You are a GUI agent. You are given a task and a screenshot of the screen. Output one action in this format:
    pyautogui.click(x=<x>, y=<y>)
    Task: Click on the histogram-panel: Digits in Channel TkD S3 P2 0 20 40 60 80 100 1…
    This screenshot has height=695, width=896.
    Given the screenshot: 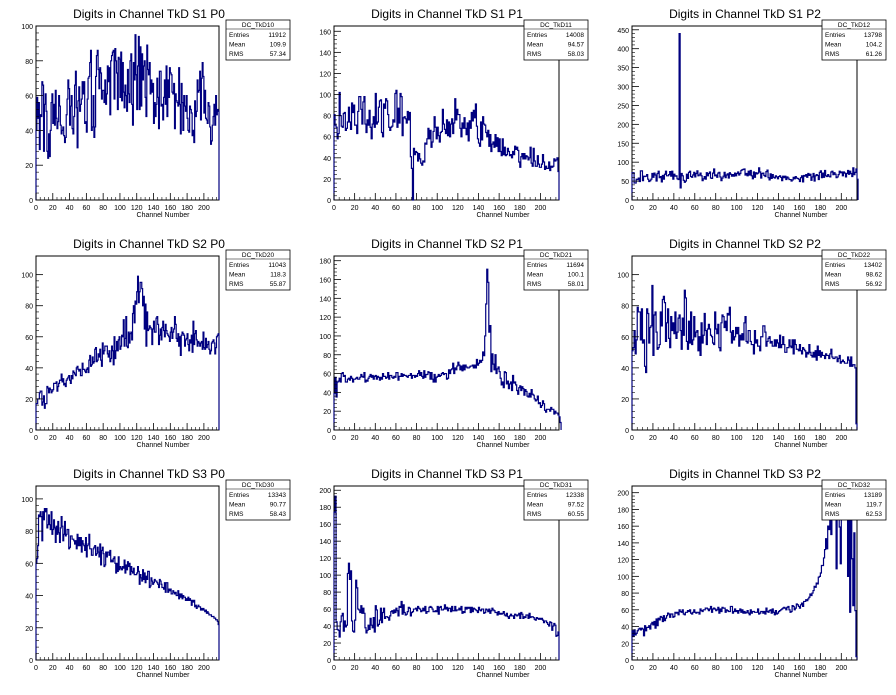 What is the action you would take?
    pyautogui.click(x=752, y=573)
    